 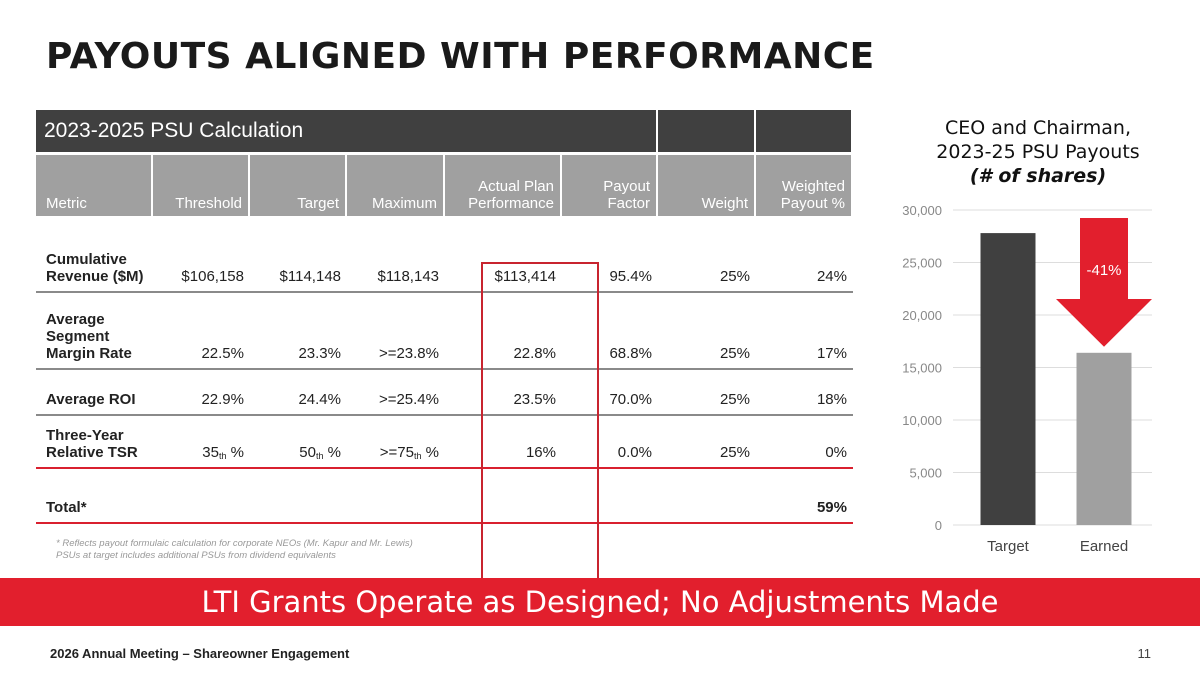 What do you see at coordinates (222, 399) in the screenshot?
I see `cell: 22.9%` at bounding box center [222, 399].